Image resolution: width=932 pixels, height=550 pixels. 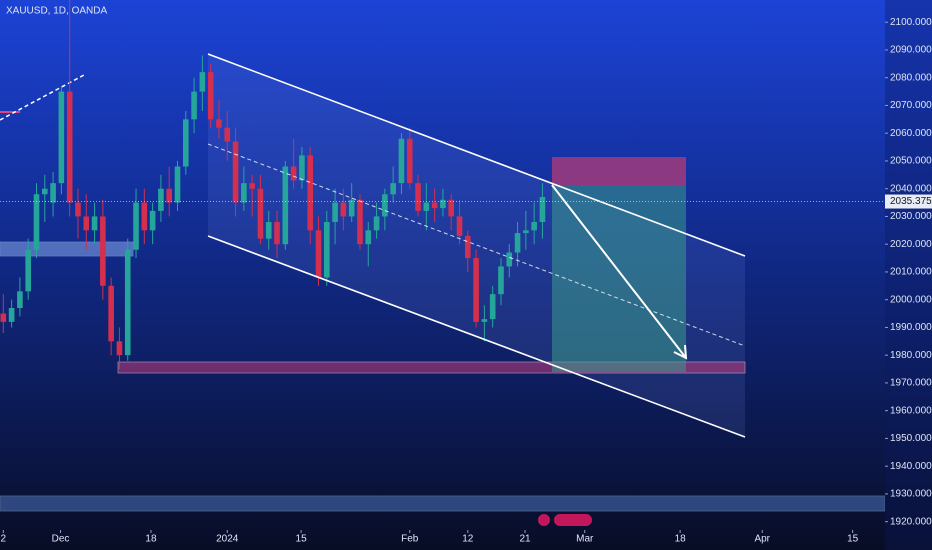 I want to click on y-tick-label: 1950.000, so click(x=911, y=438).